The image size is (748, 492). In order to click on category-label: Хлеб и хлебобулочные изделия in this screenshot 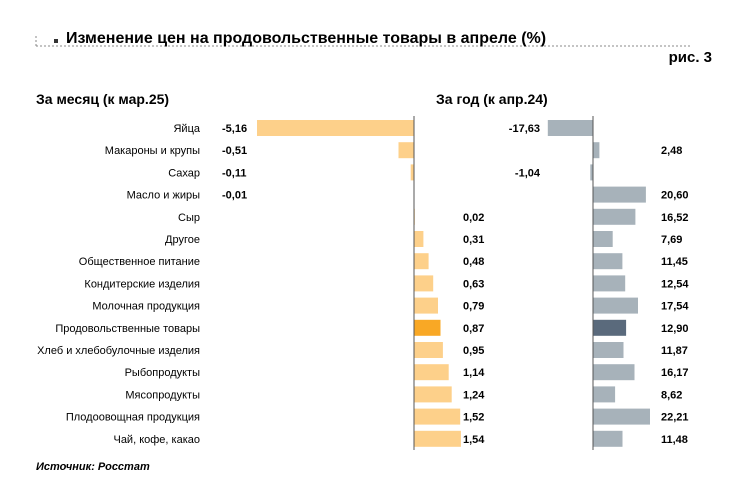, I will do `click(118, 351)`.